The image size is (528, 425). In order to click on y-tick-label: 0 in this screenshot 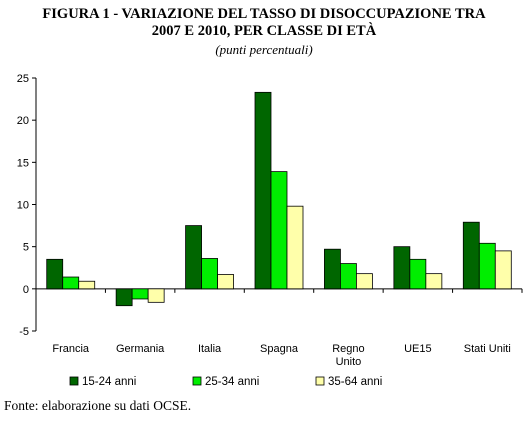, I will do `click(26, 290)`.